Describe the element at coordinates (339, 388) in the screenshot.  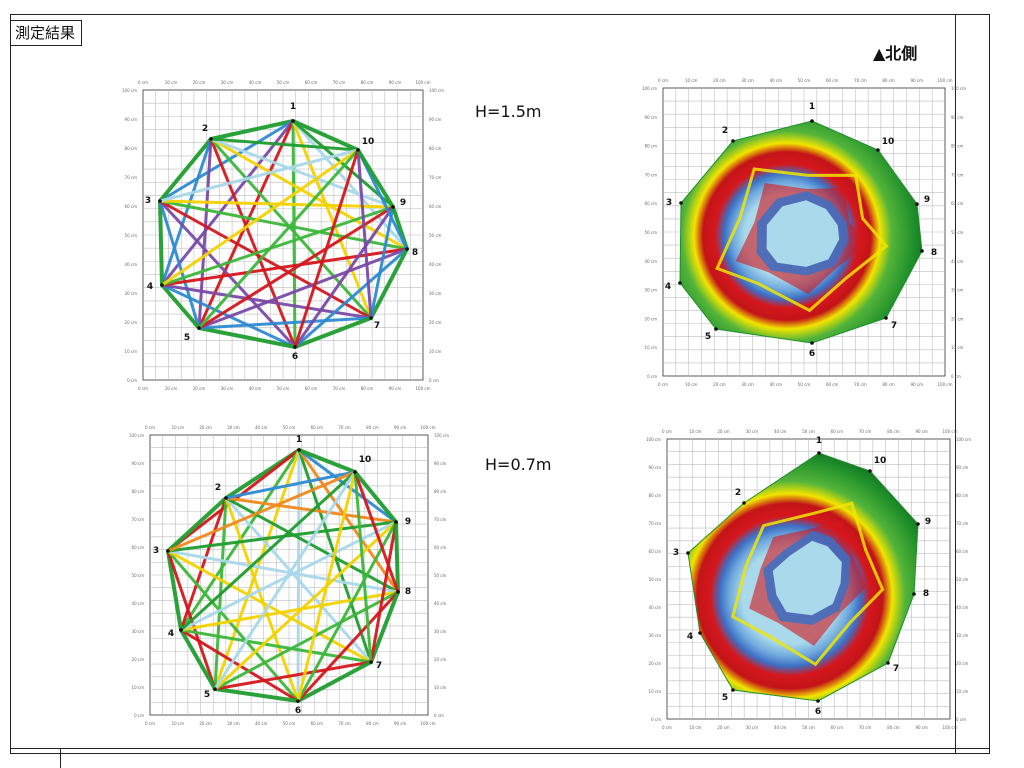
I see `x-tick-label-bottom: 70 cm` at that location.